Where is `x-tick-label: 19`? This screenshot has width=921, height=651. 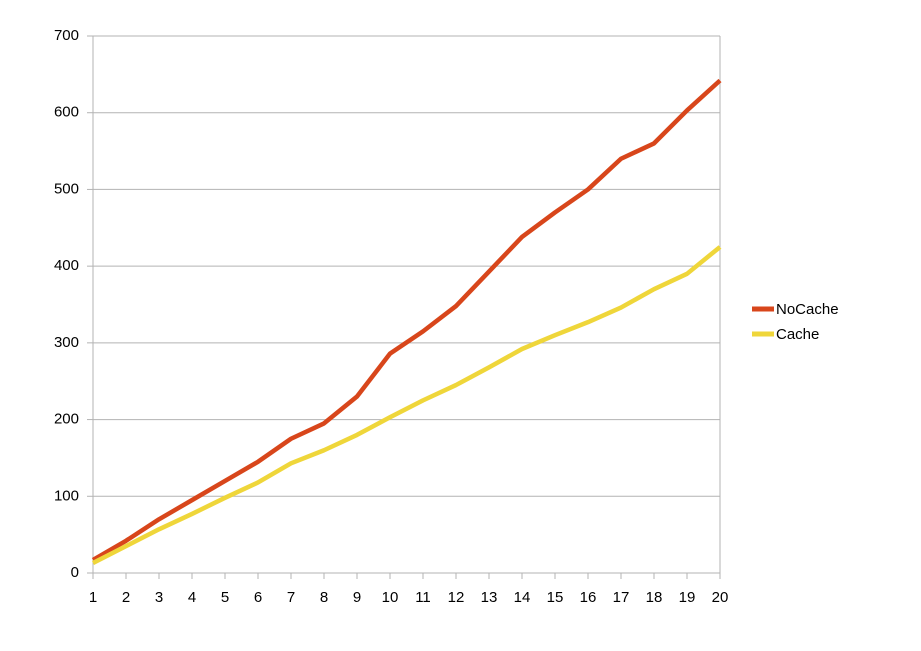 x-tick-label: 19 is located at coordinates (687, 597).